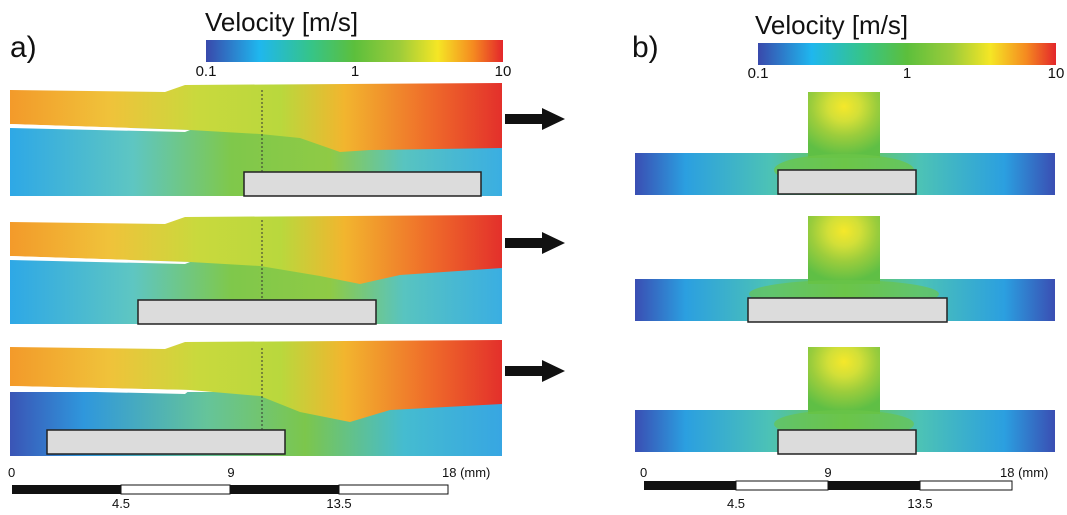 The height and width of the screenshot is (515, 1067). What do you see at coordinates (645, 47) in the screenshot?
I see `panel-b-label: b)` at bounding box center [645, 47].